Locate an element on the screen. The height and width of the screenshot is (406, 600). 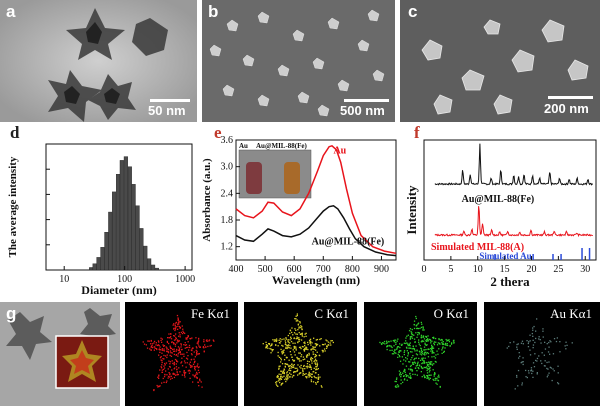
eds-map-au: Au Kα1 is located at coordinates (542, 354).